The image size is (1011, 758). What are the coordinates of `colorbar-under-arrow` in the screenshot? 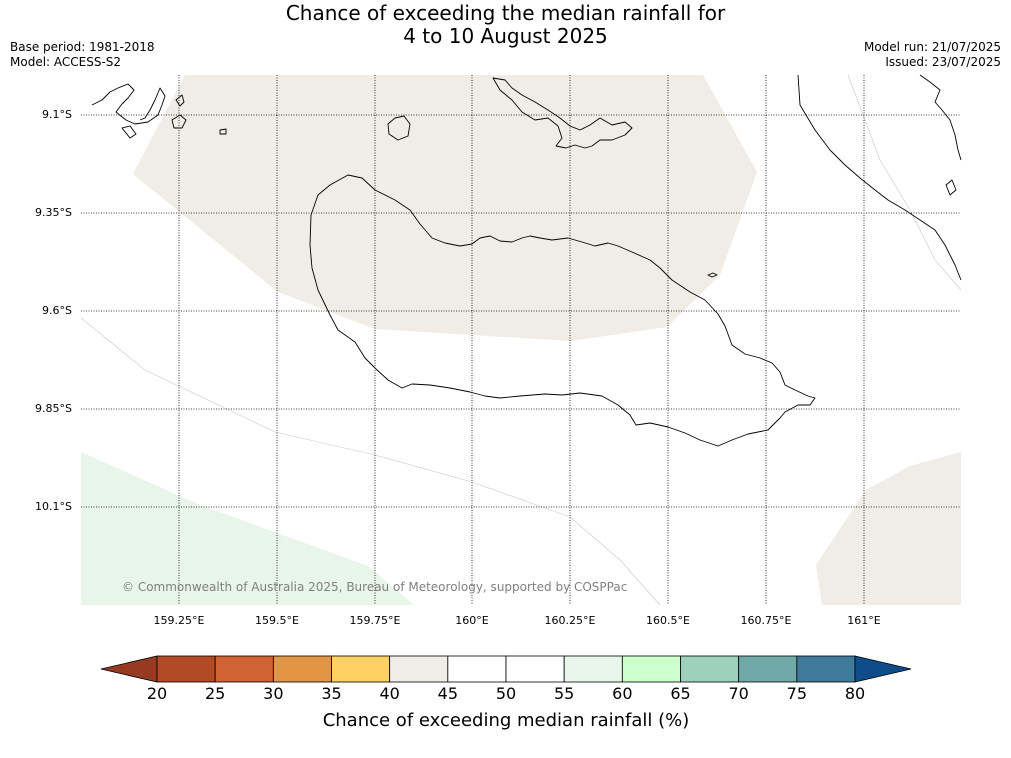 It's located at (129, 669).